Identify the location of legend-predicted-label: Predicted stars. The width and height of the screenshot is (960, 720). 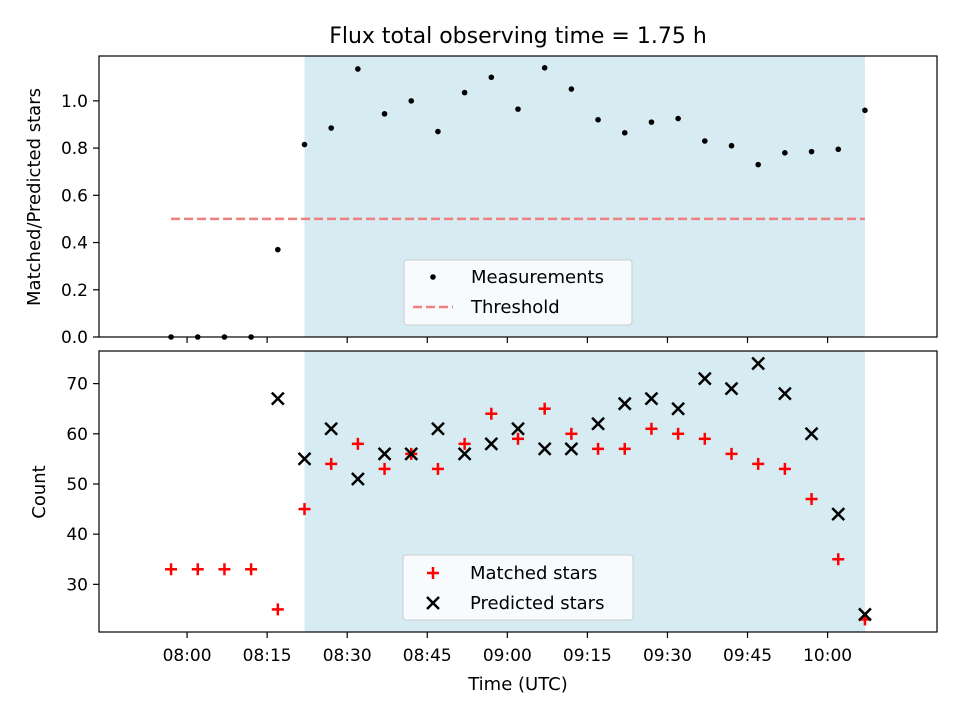
(537, 603).